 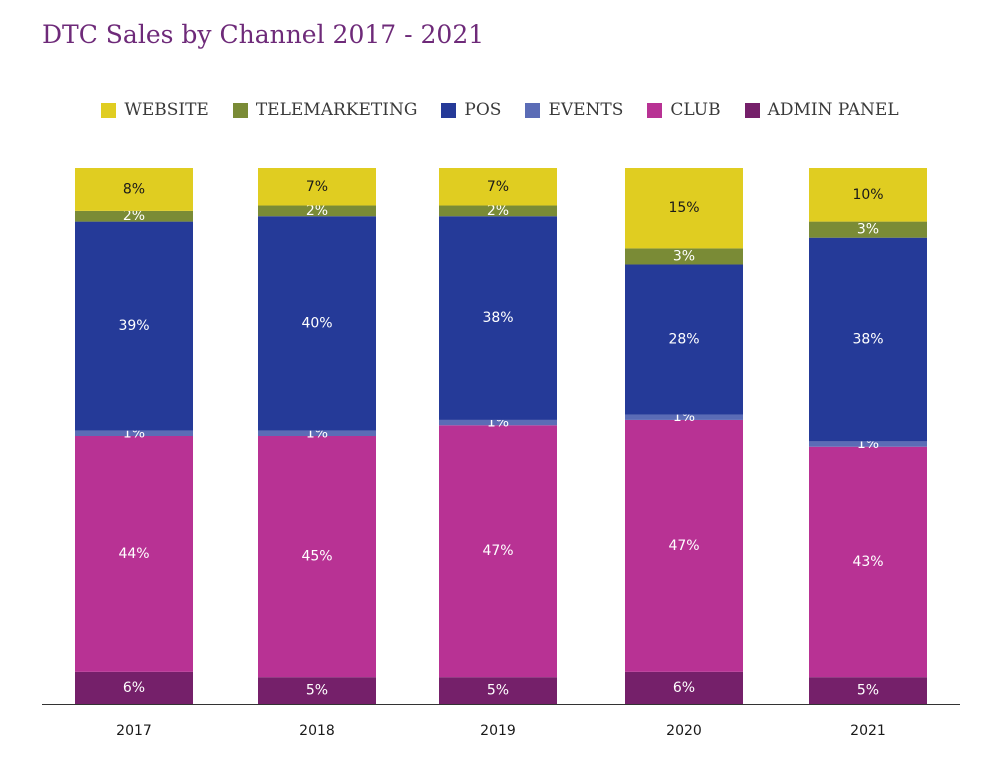 I want to click on data-label-website-2018: 7%, so click(x=317, y=187).